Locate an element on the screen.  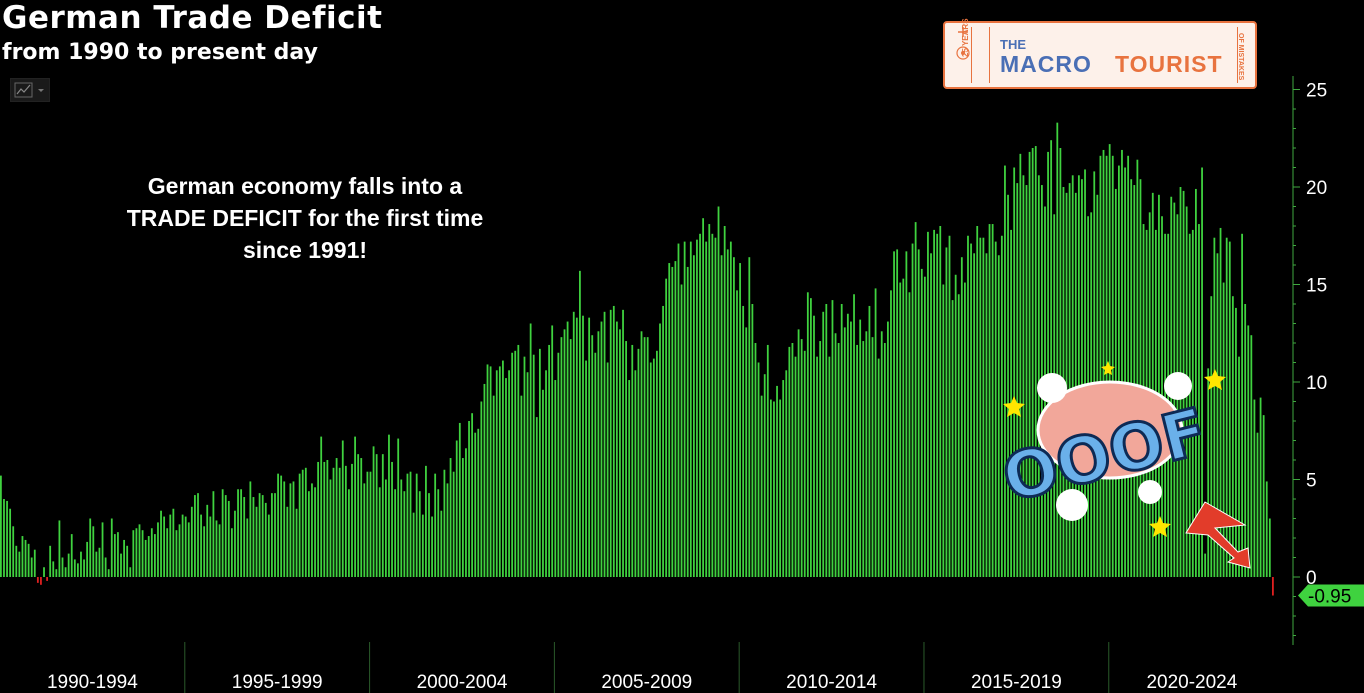
explosion-cloud is located at coordinates (1110, 430).